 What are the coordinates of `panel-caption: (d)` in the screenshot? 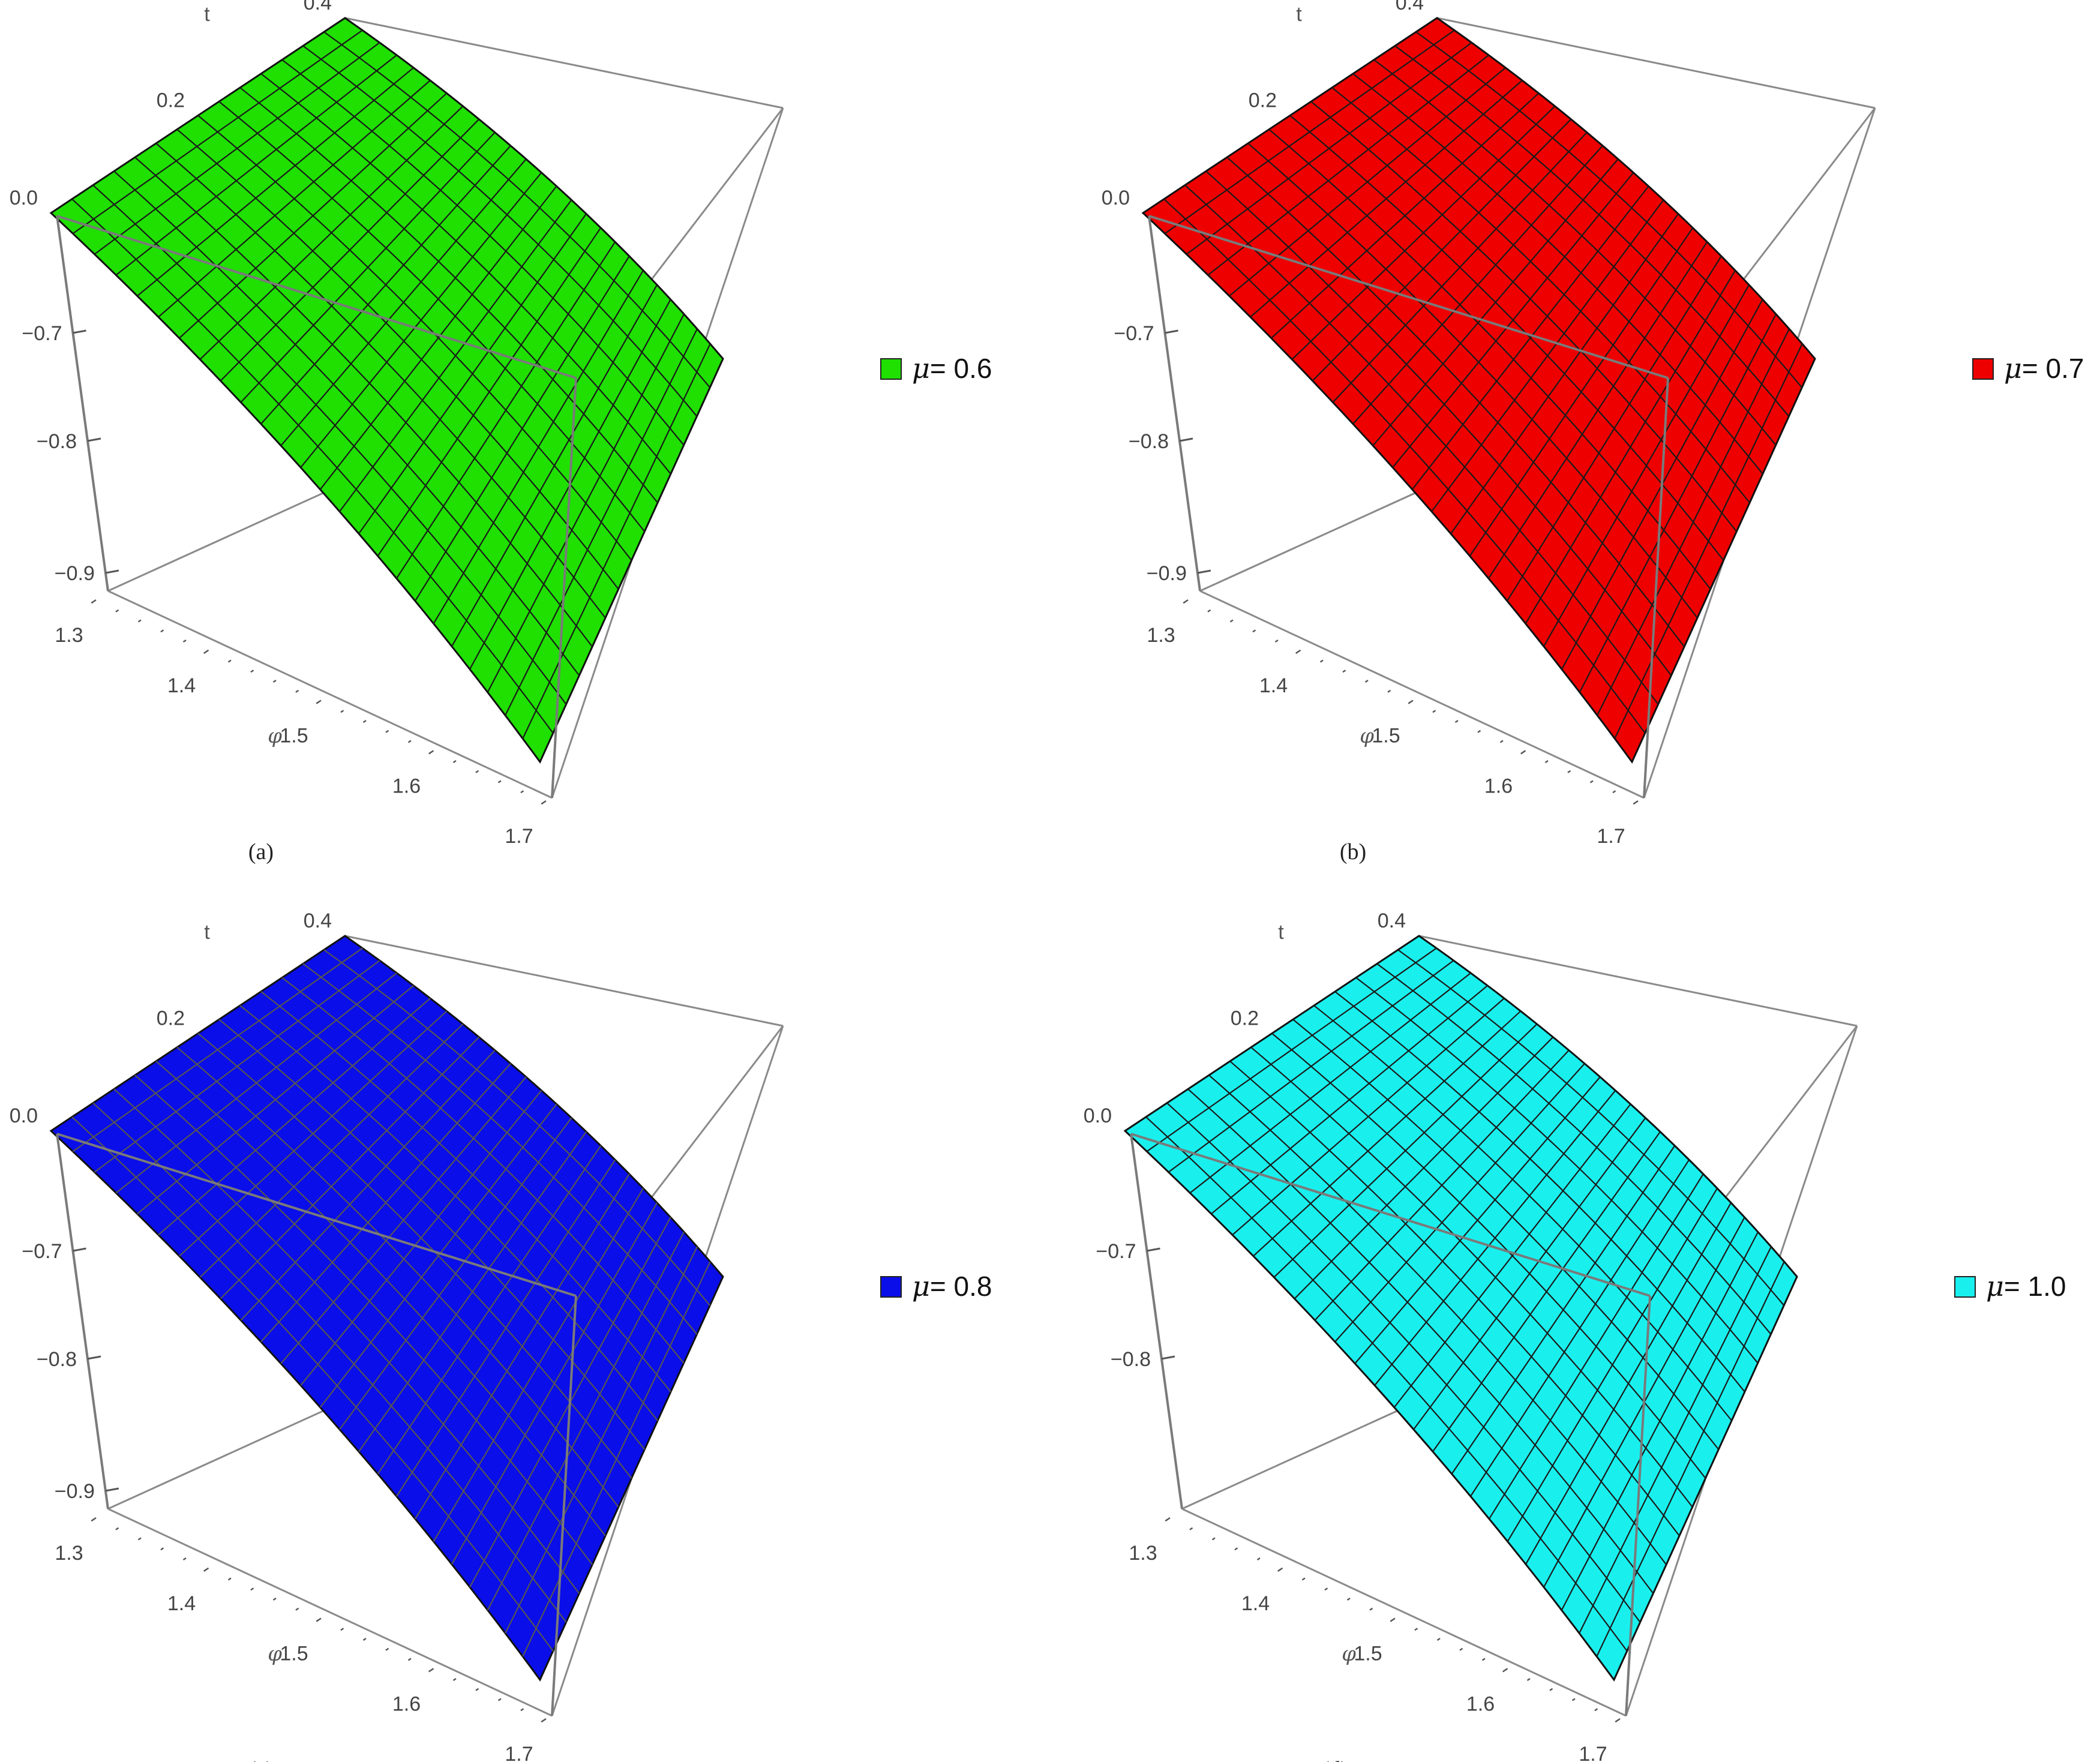 It's located at (1335, 1760).